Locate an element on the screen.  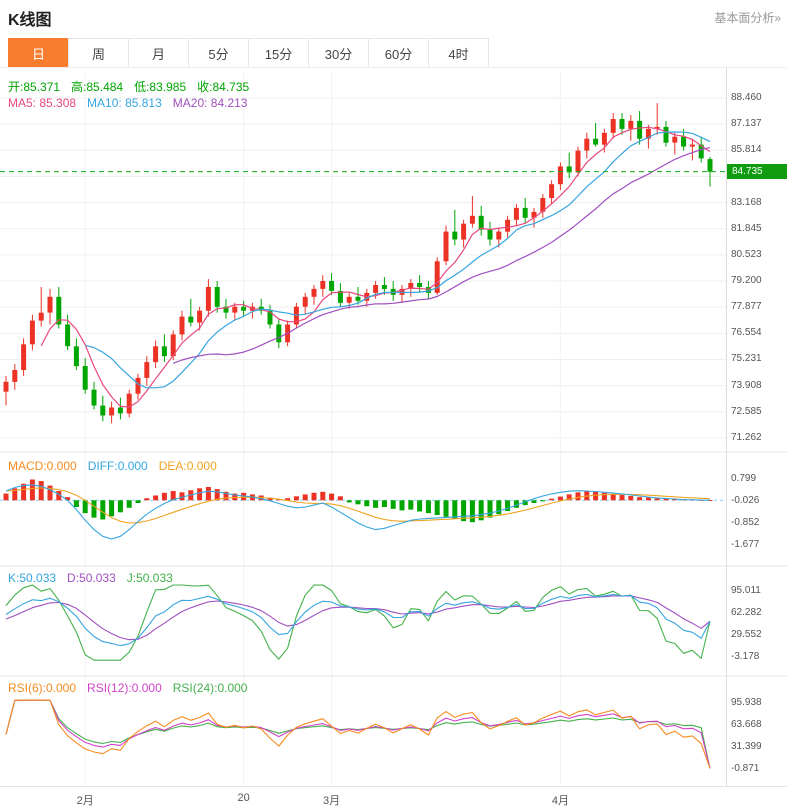
interval-tab-bar: 日周月 5分 15分 30分 60分 4时 is located at coordinates (248, 53).